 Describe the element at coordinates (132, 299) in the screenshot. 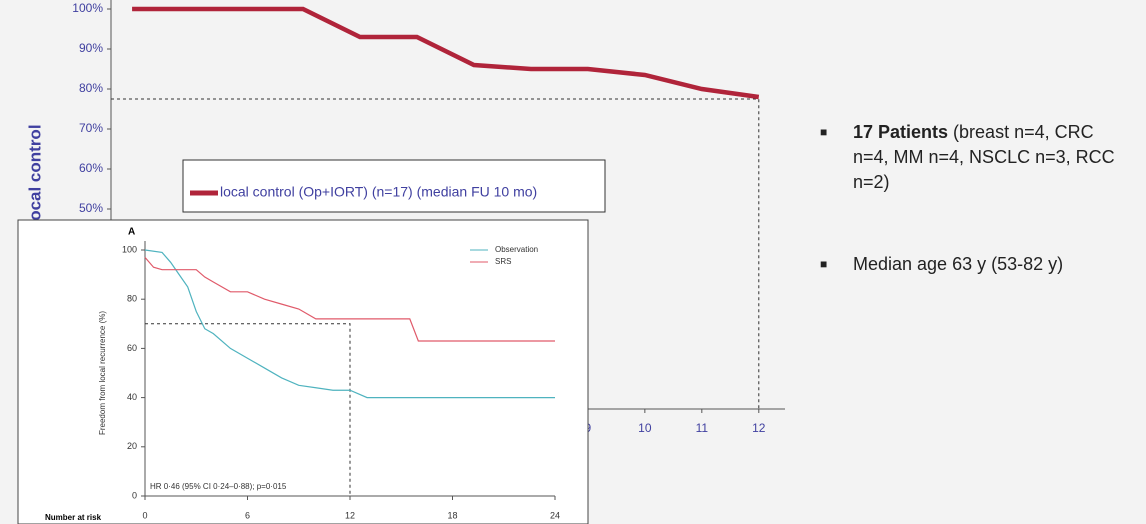

I see `y-tick-label: 80` at that location.